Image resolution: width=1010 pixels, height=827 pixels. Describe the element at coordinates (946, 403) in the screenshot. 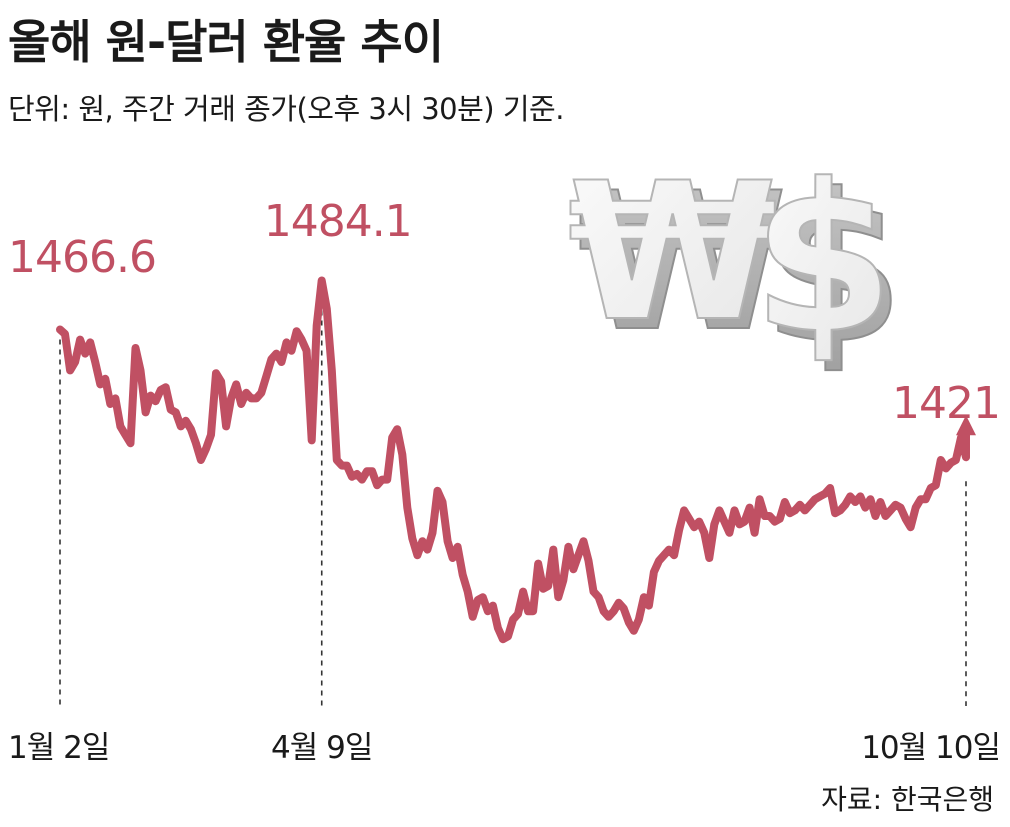

I see `value-label-3: 1421` at that location.